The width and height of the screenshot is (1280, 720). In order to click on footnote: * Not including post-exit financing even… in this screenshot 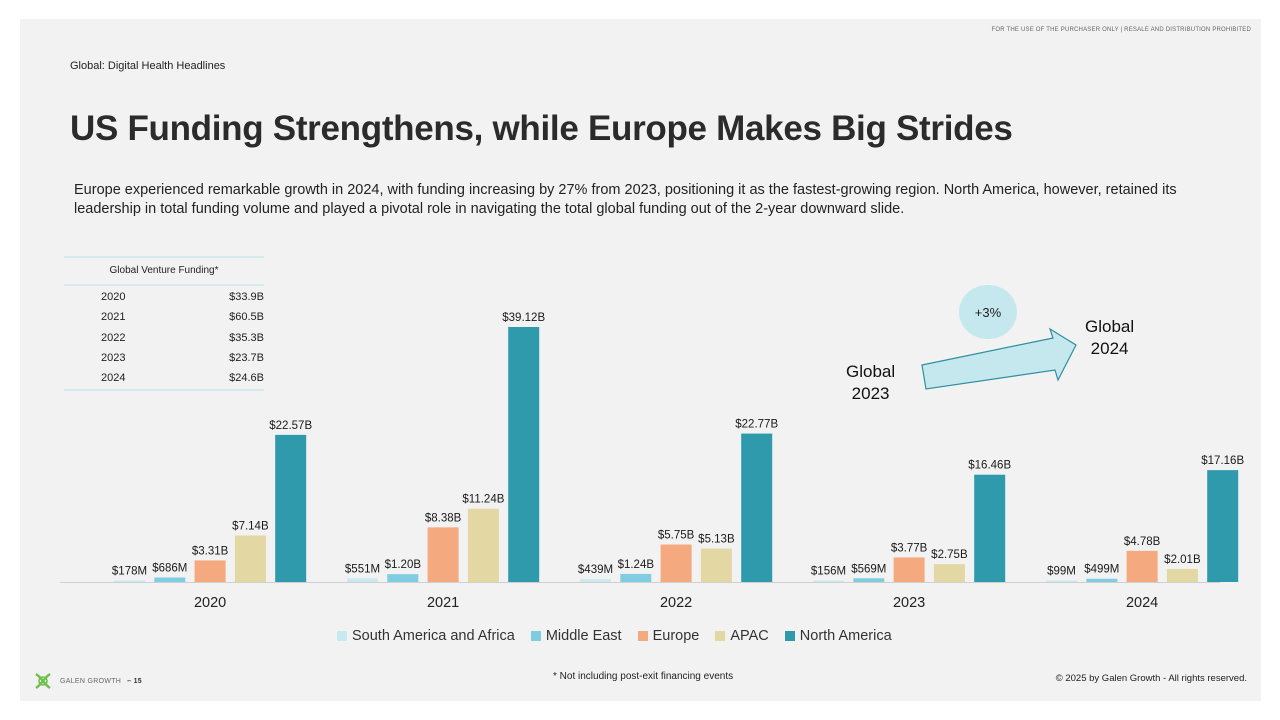, I will do `click(643, 676)`.